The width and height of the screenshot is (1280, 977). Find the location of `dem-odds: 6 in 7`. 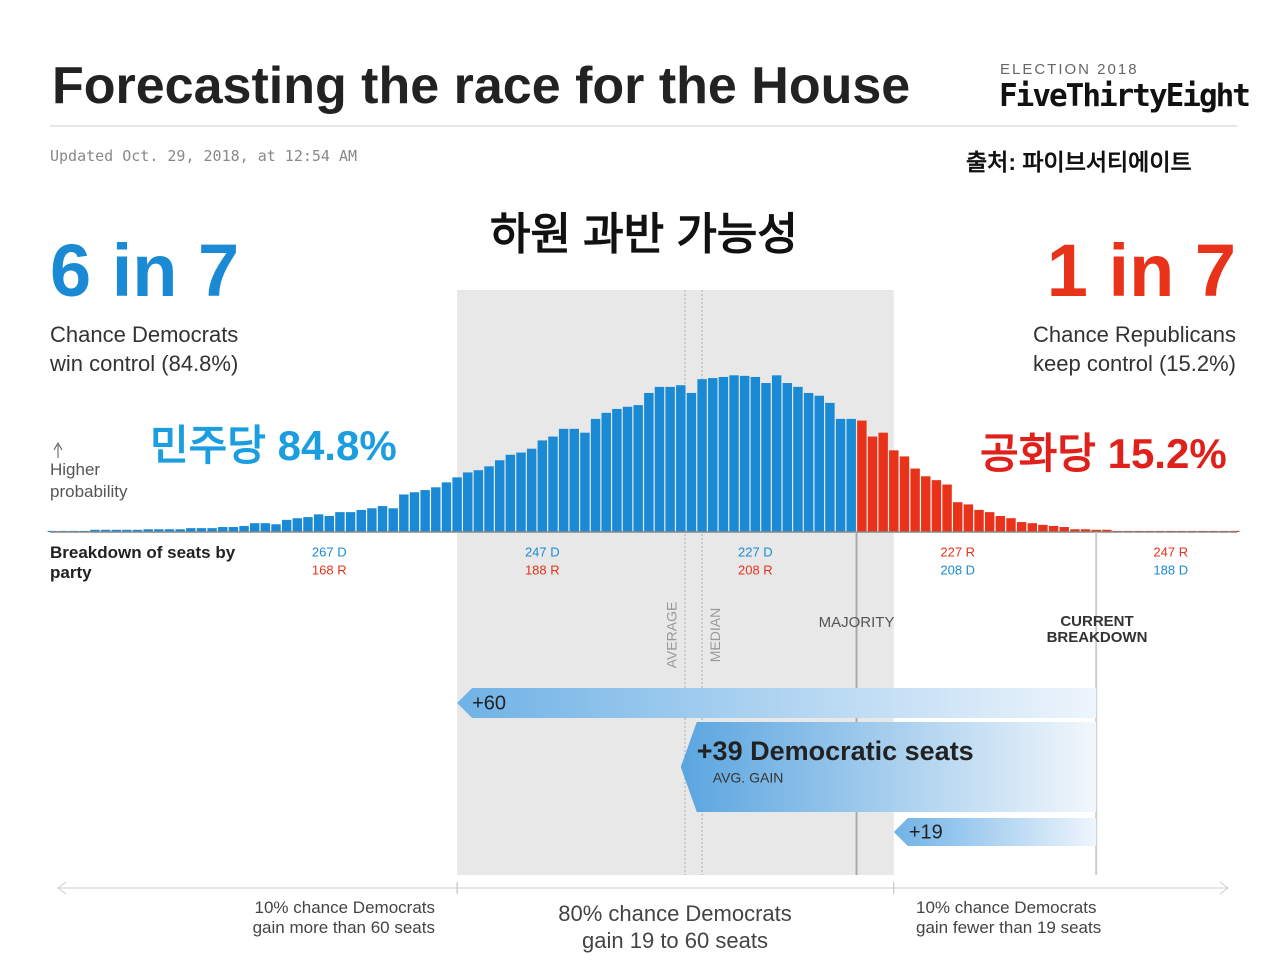

dem-odds: 6 in 7 is located at coordinates (145, 270).